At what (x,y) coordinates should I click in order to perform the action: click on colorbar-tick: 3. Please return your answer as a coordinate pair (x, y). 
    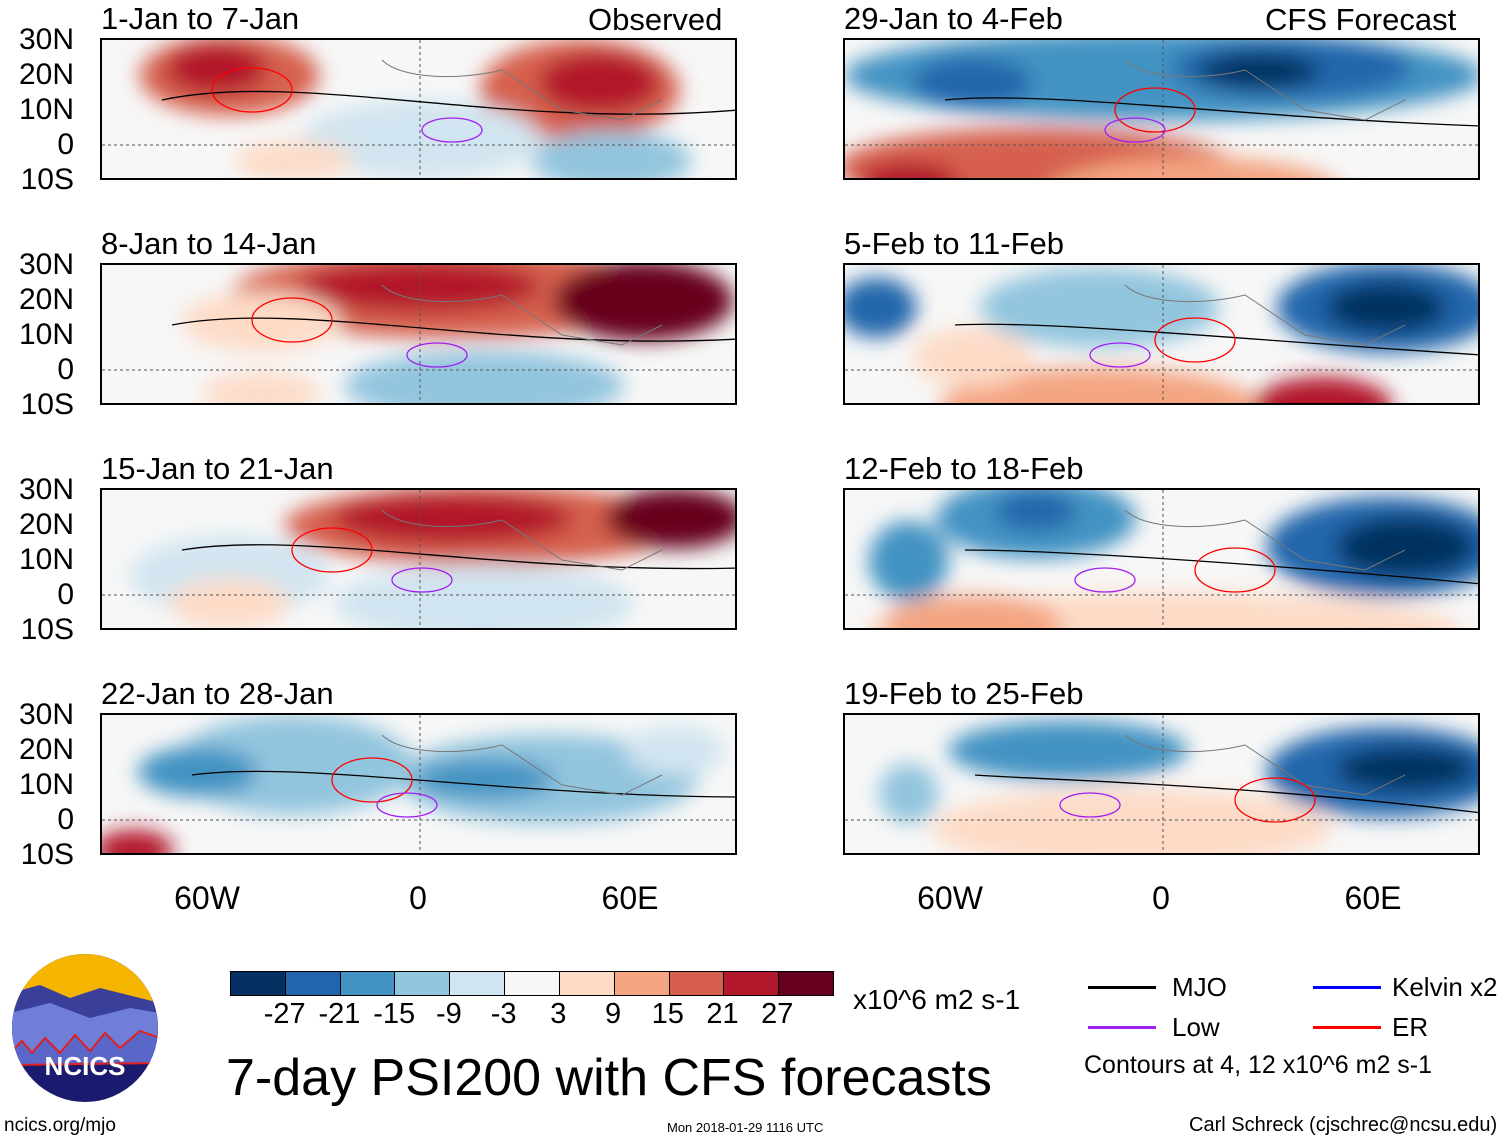
    Looking at the image, I should click on (558, 1014).